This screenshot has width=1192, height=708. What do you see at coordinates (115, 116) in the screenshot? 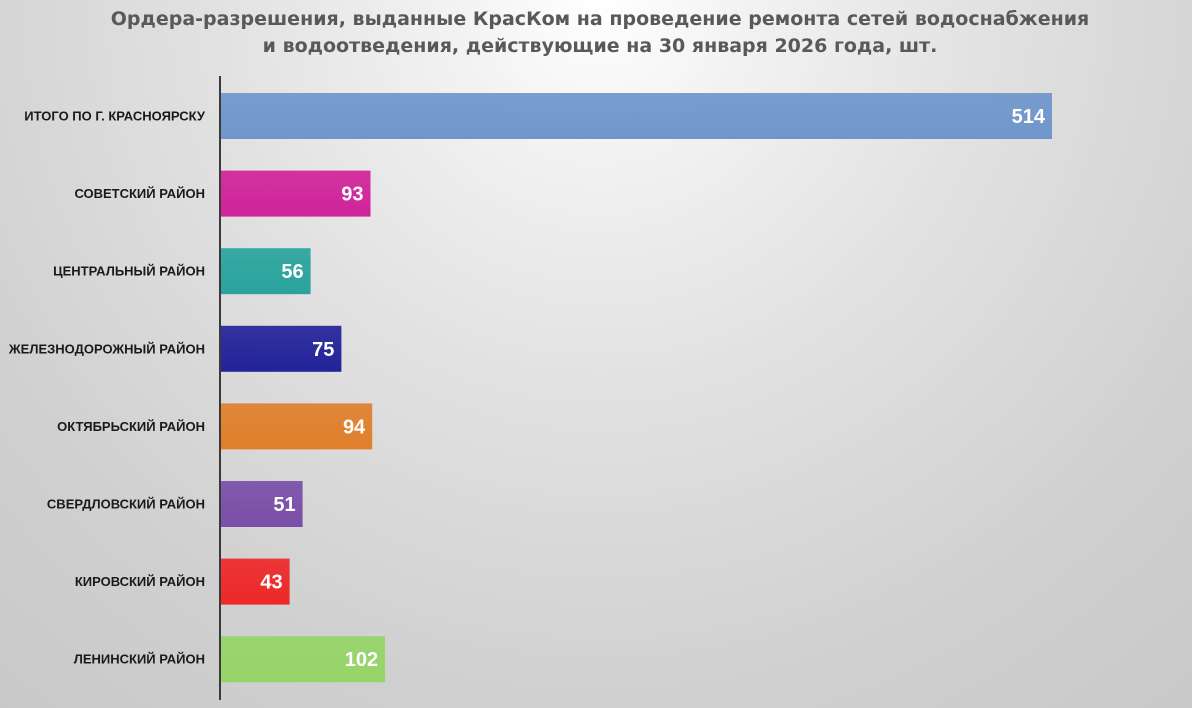
I see `category-label-1: ИТОГО ПО Г. КРАСНОЯРСКУ` at bounding box center [115, 116].